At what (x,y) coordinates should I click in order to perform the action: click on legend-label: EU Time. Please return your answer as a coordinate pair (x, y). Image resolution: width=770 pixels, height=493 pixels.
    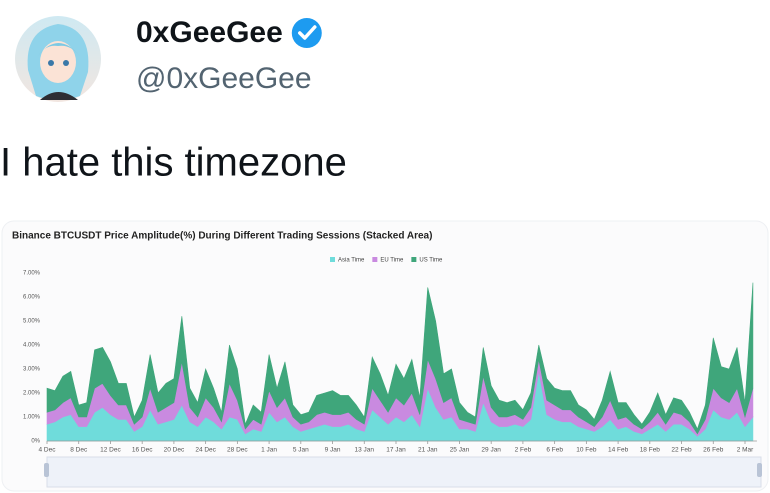
    Looking at the image, I should click on (392, 261).